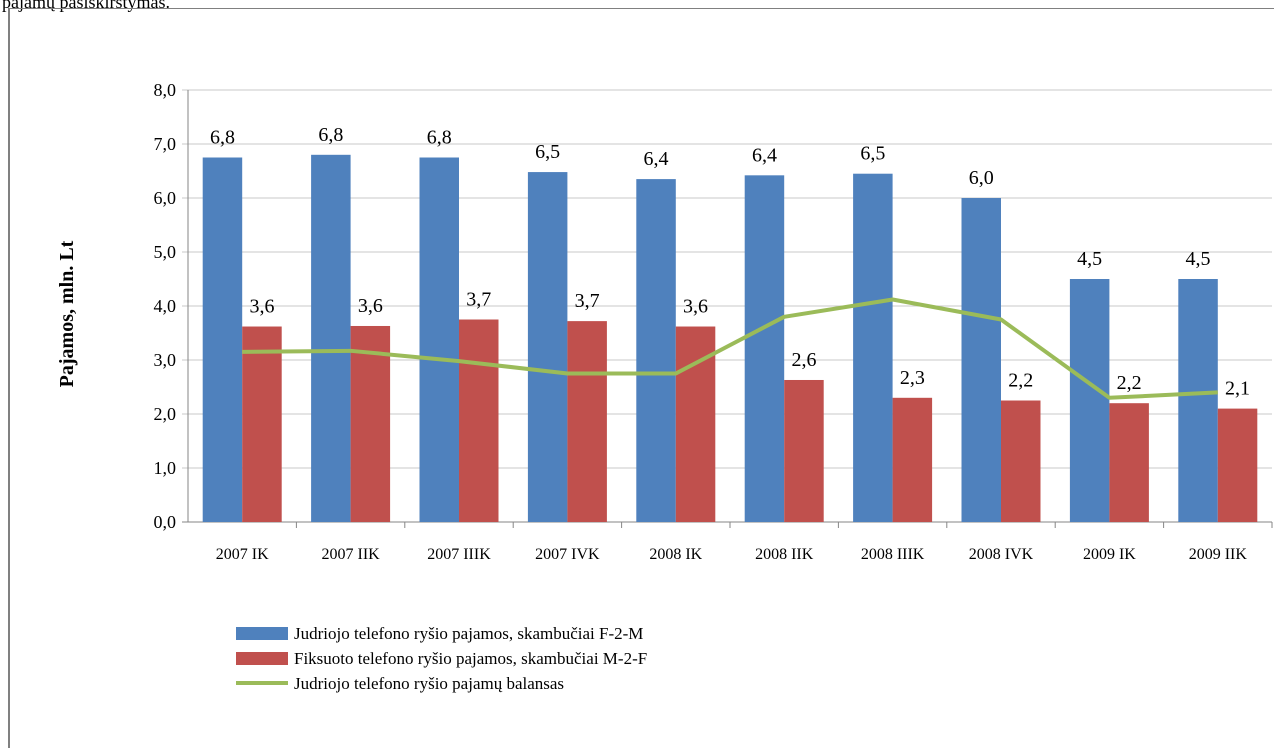 Image resolution: width=1276 pixels, height=748 pixels. I want to click on x-category-label: 2008 IK, so click(675, 554).